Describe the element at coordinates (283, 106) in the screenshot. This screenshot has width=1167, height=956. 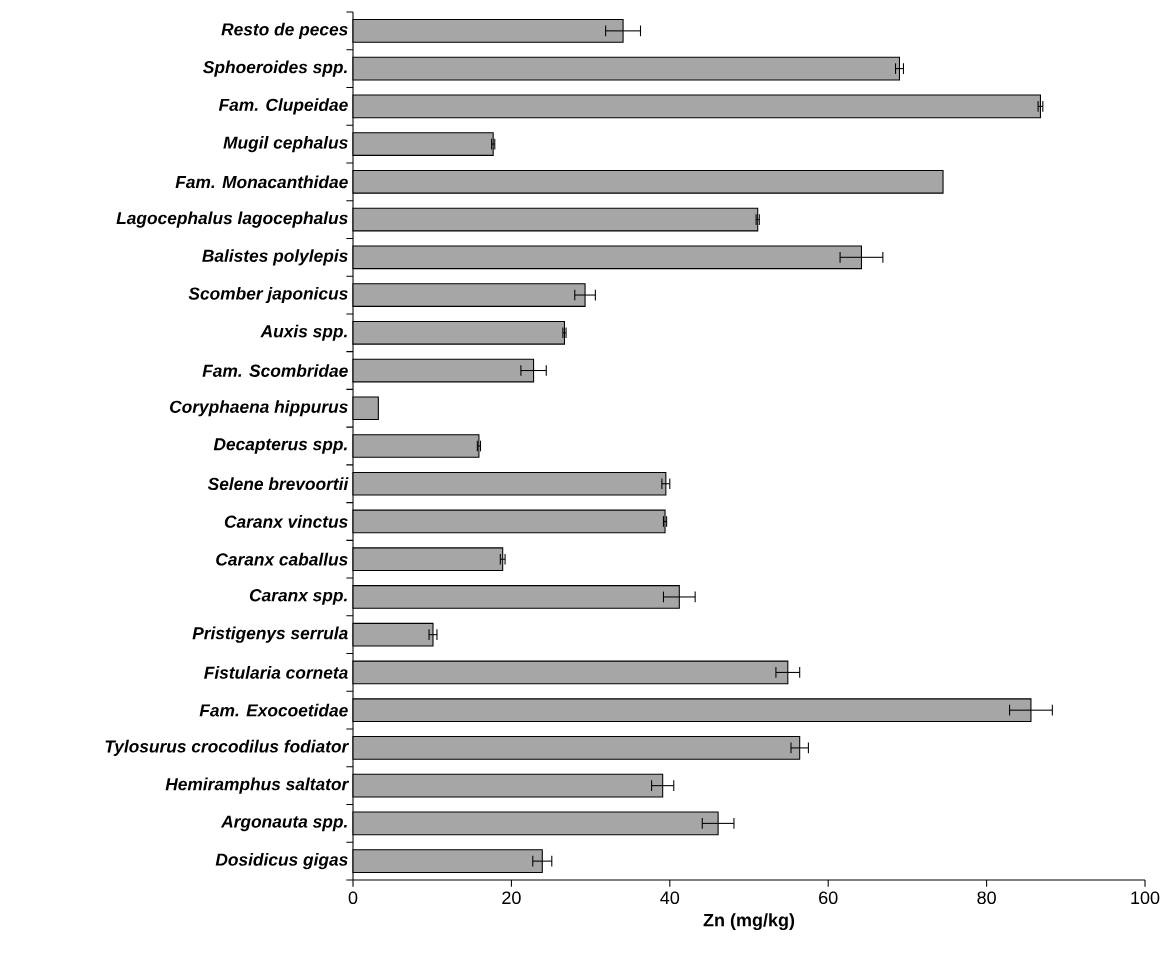
I see `y-tick-label: Fam. Clupeidae` at that location.